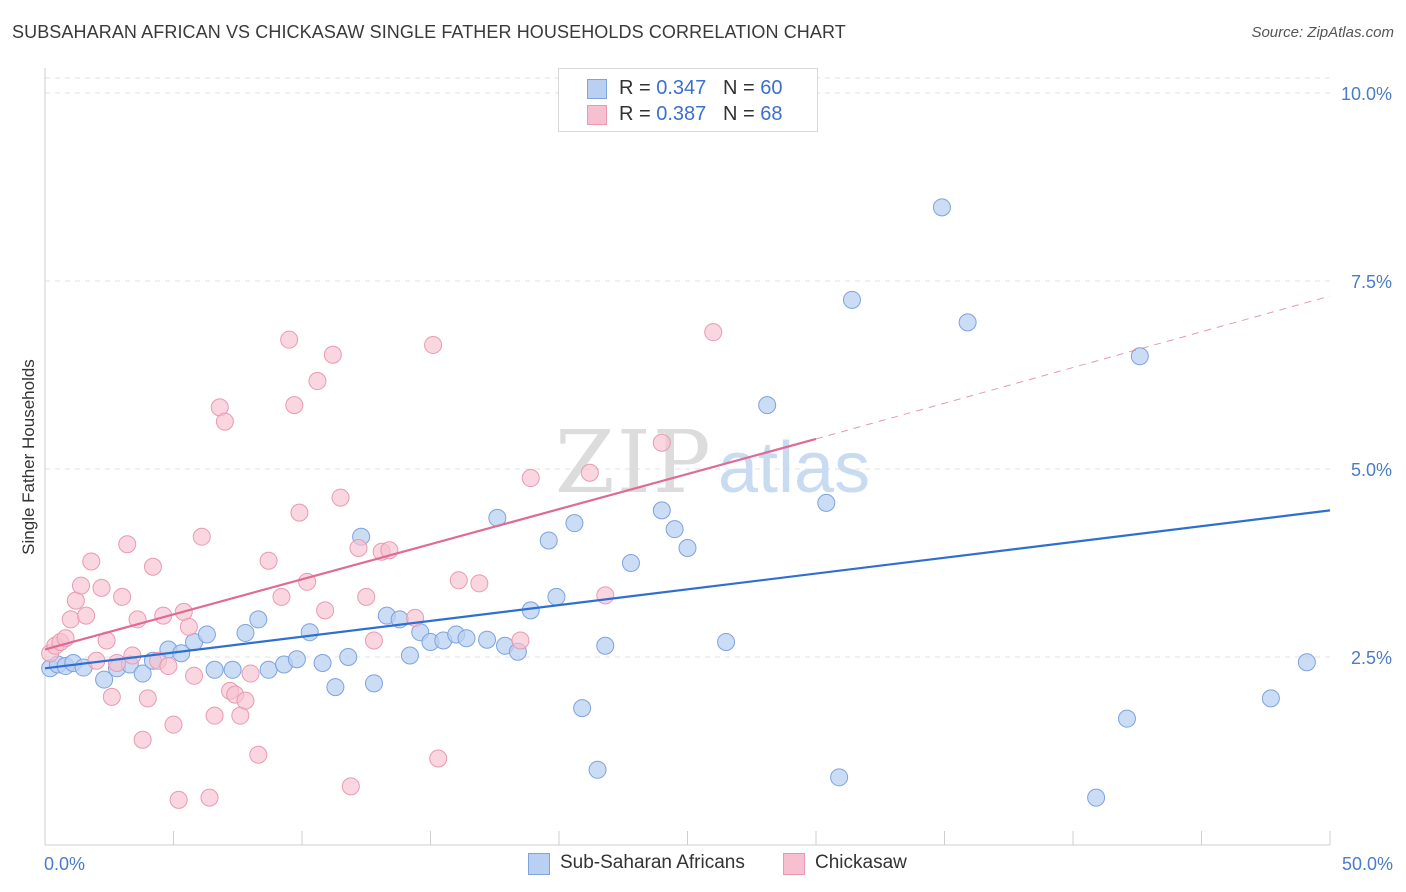 This screenshot has height=892, width=1406. What do you see at coordinates (712, 463) in the screenshot?
I see `watermark: ZIP atlas` at bounding box center [712, 463].